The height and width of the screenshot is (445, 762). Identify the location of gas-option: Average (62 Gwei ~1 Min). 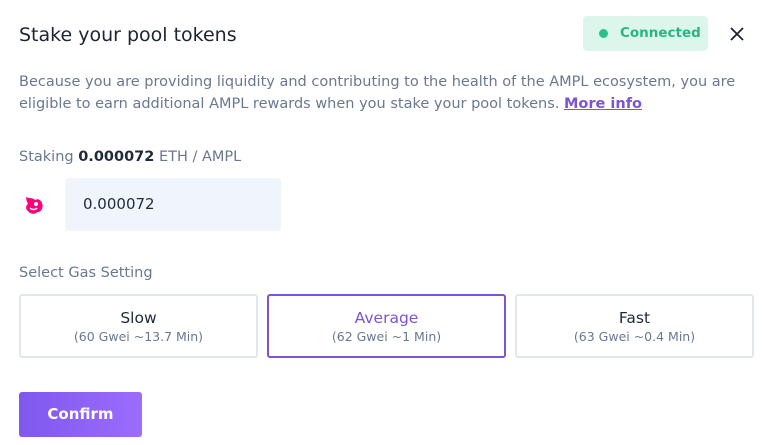
(386, 326).